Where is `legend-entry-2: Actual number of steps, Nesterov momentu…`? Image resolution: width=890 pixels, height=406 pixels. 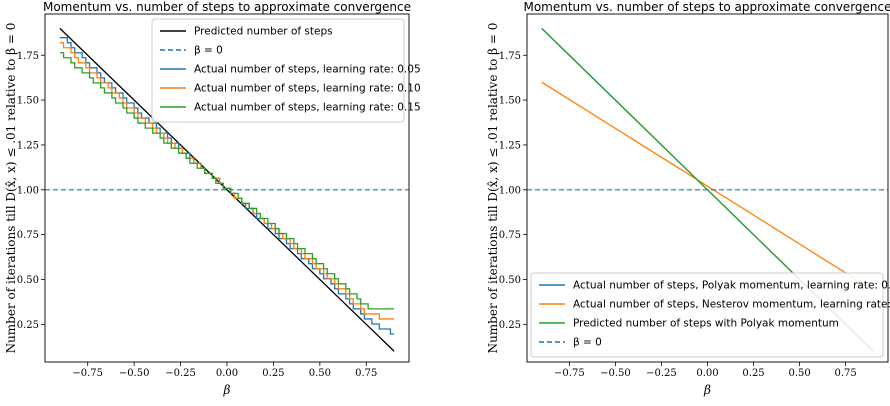
legend-entry-2: Actual number of steps, Nesterov momentu… is located at coordinates (731, 305).